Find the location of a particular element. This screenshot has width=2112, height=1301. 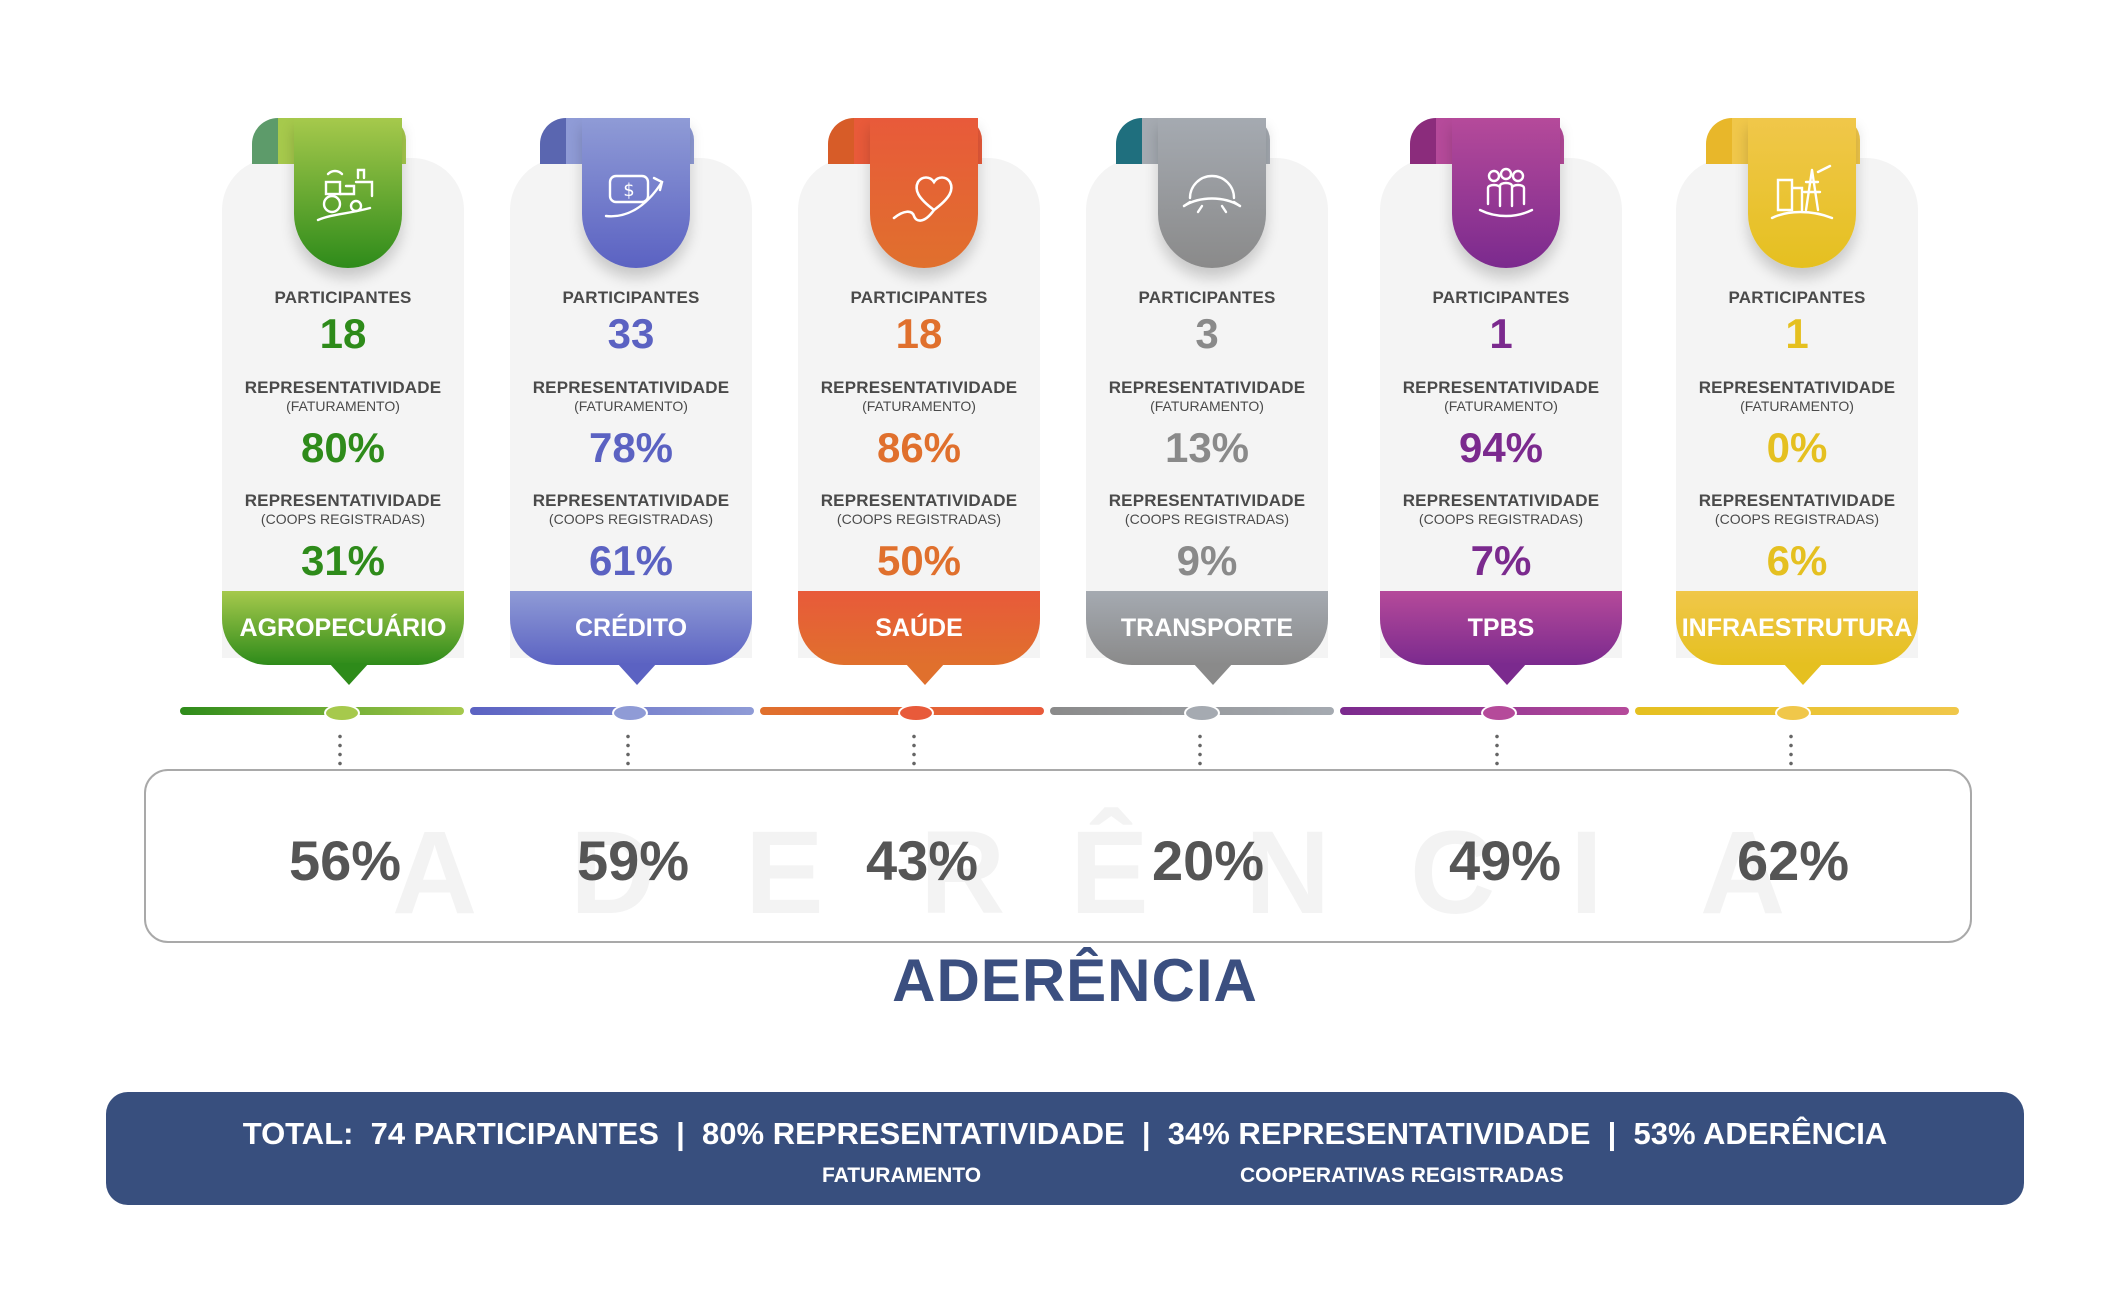

watermark-letter: Ê is located at coordinates (1109, 873).